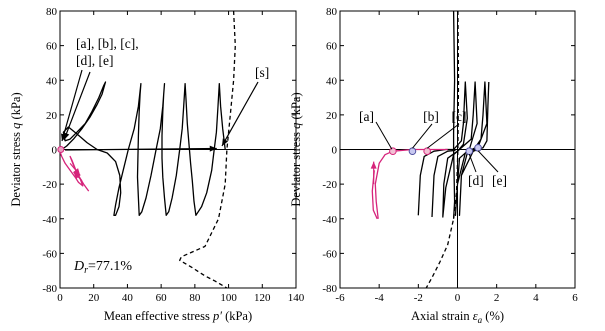 The image size is (605, 331). What do you see at coordinates (373, 165) in the screenshot?
I see `right-pink-arrow-head` at bounding box center [373, 165].